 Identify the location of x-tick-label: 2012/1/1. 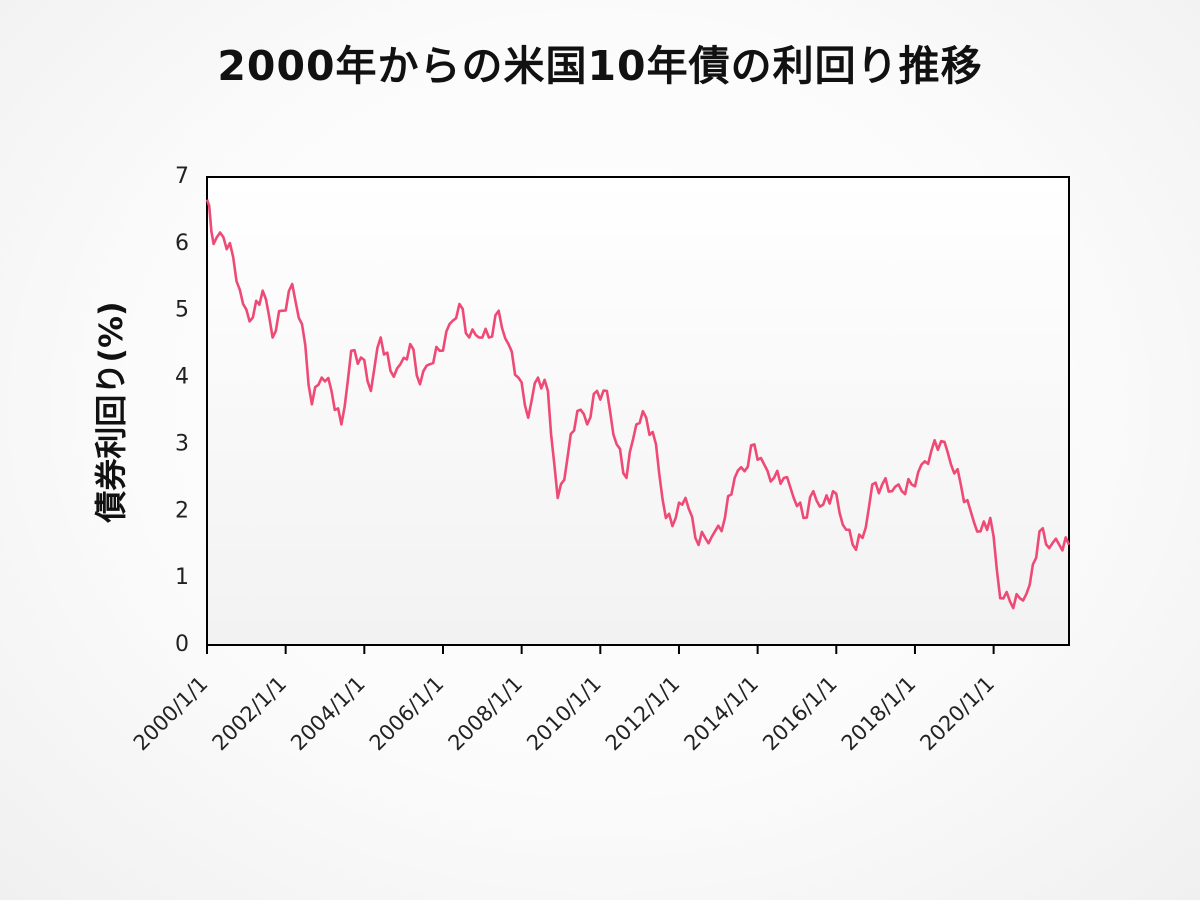
(643, 714).